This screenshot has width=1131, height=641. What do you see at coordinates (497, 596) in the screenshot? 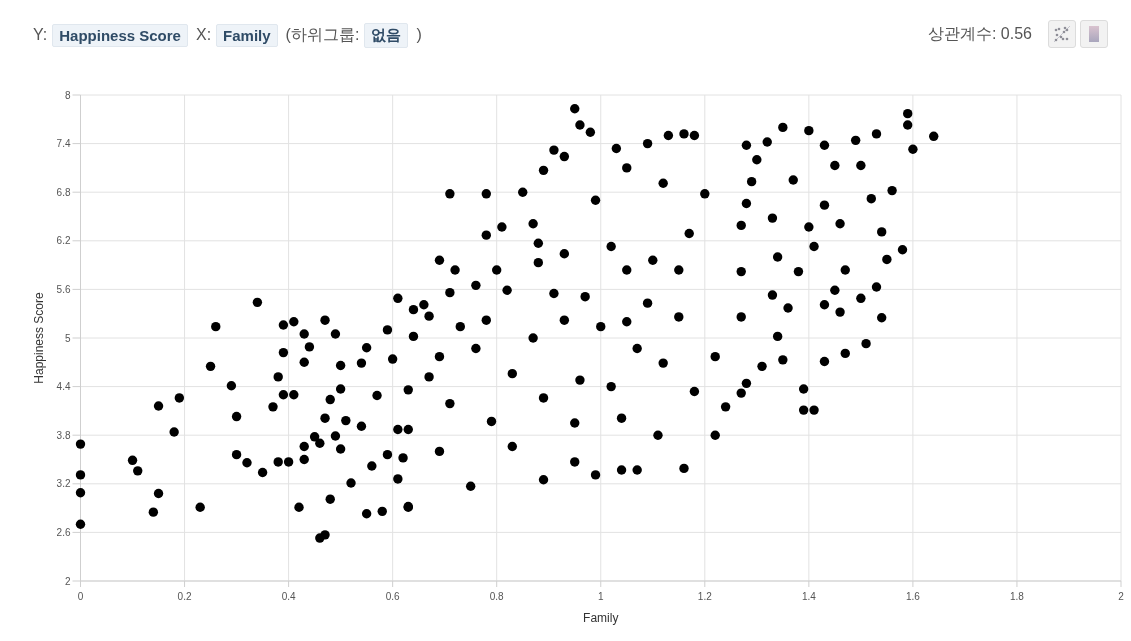
I see `x-tick-label: 0.8` at bounding box center [497, 596].